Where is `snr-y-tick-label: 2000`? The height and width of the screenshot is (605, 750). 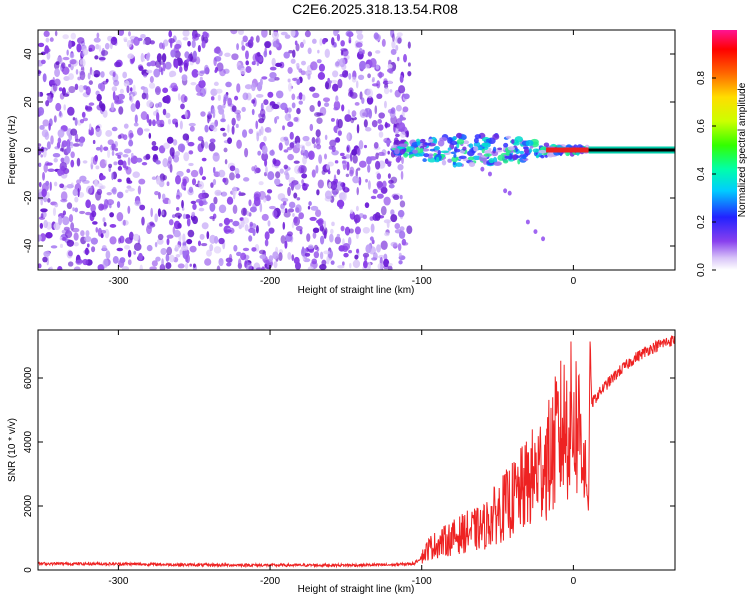
snr-y-tick-label: 2000 is located at coordinates (28, 505).